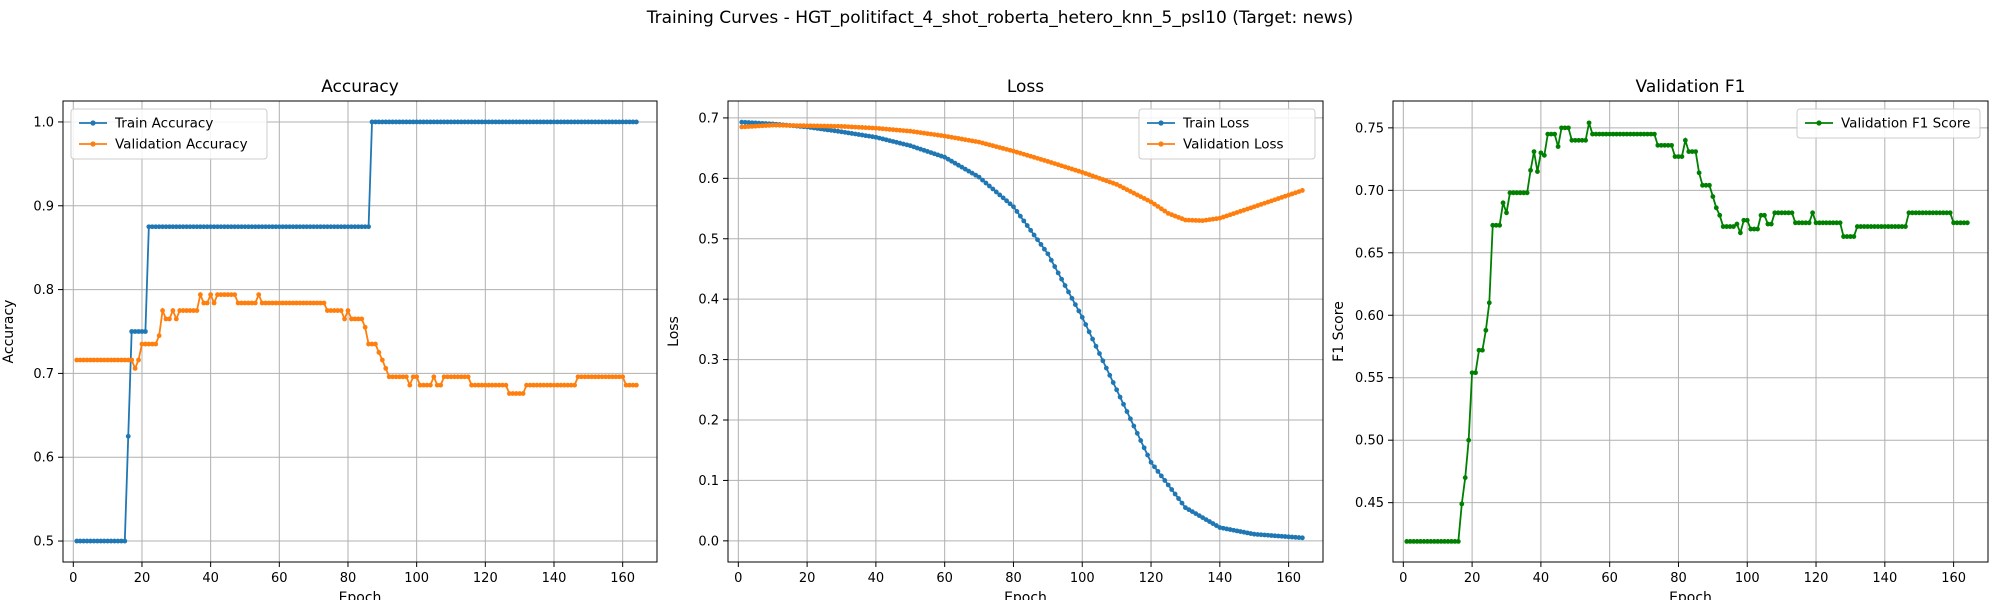 The image size is (2000, 600). I want to click on y-tick-label: 0.70, so click(1369, 191).